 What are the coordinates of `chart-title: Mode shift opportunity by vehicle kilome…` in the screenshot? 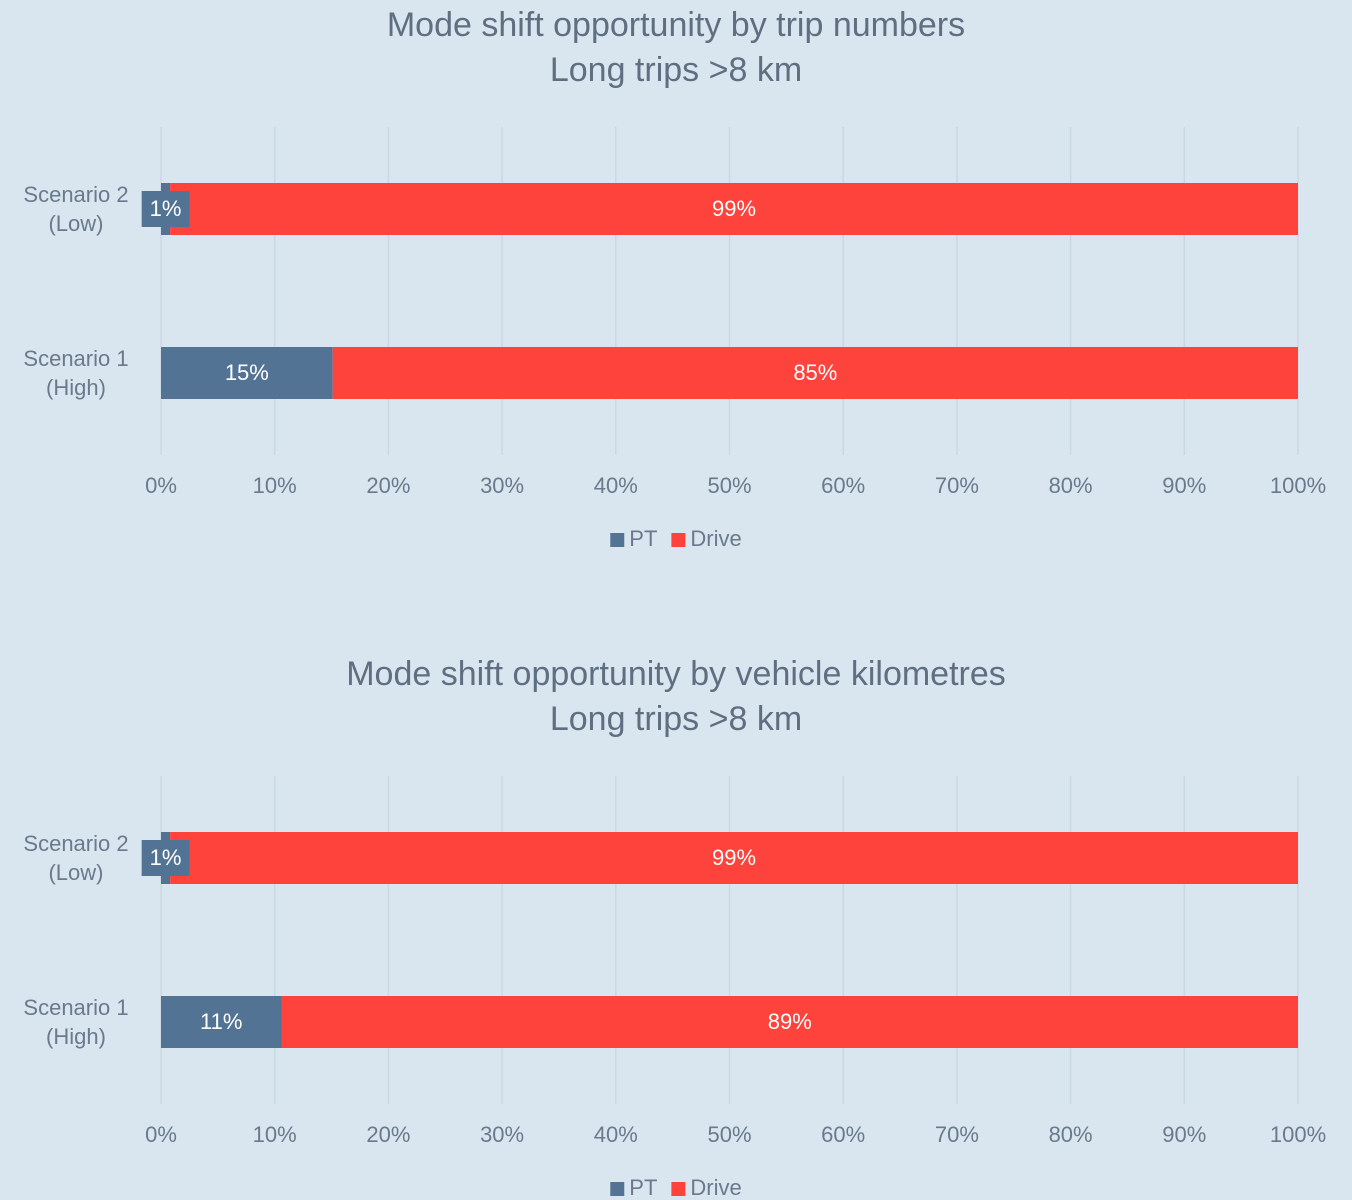 It's located at (676, 674).